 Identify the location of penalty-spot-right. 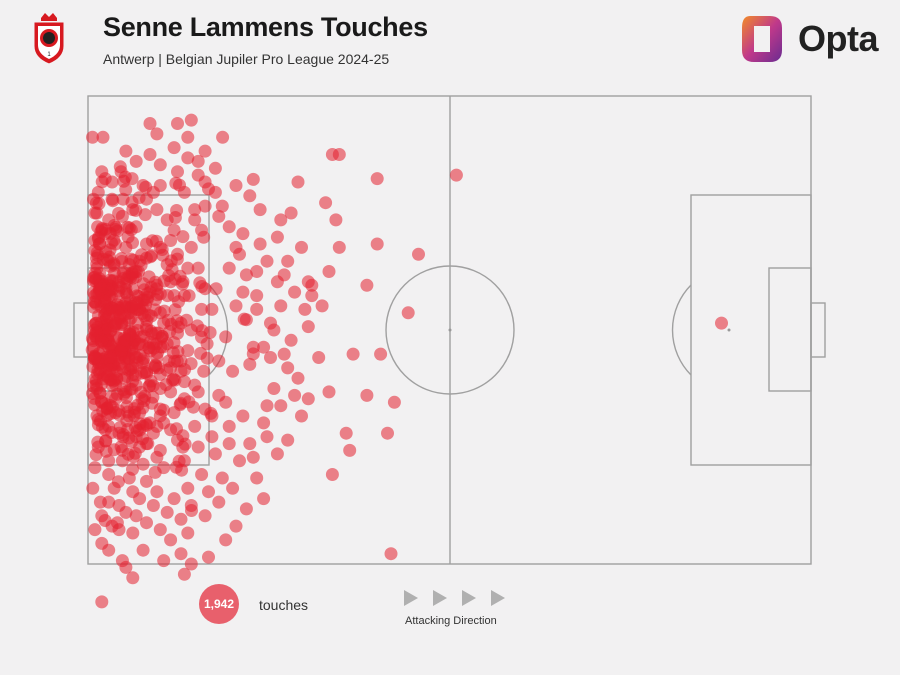
(729, 330).